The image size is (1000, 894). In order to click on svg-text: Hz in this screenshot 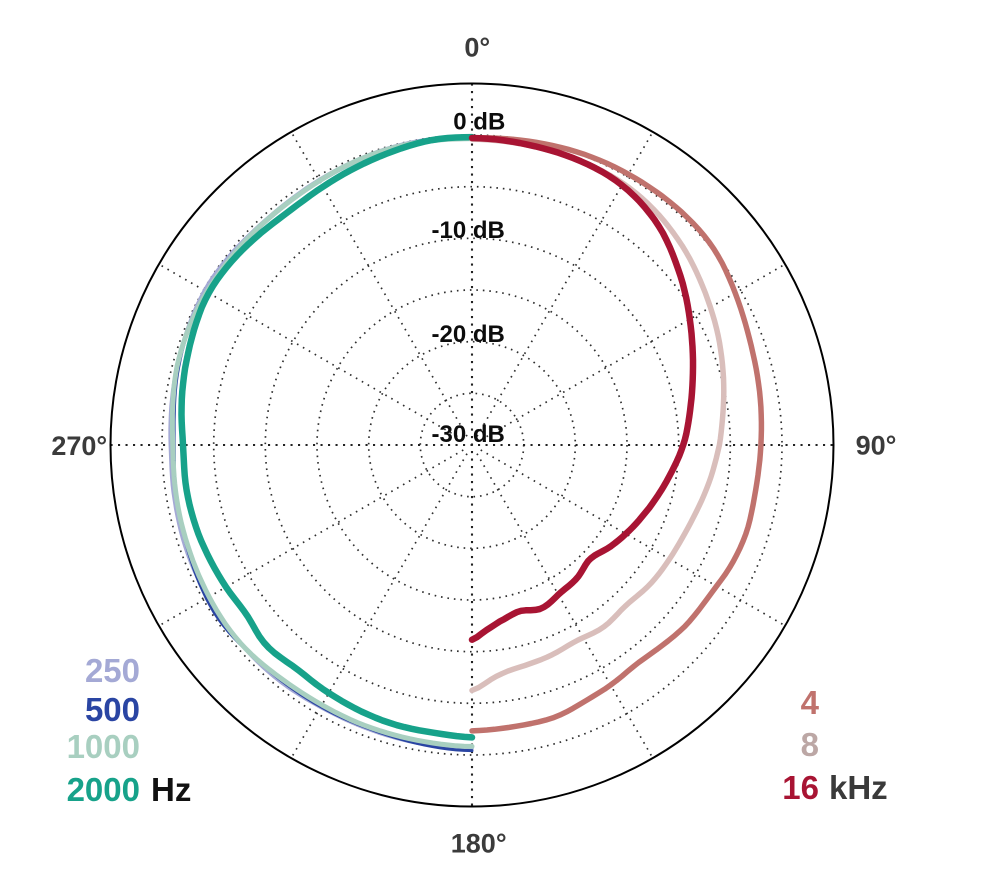, I will do `click(171, 789)`.